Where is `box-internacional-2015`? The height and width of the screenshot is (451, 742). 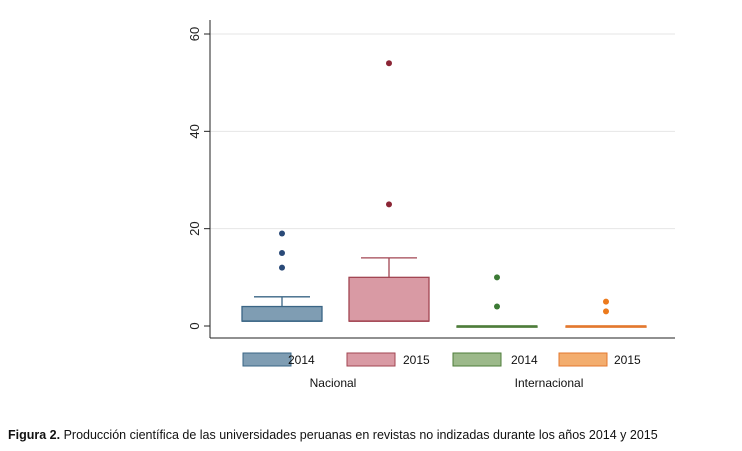 box-internacional-2015 is located at coordinates (606, 313).